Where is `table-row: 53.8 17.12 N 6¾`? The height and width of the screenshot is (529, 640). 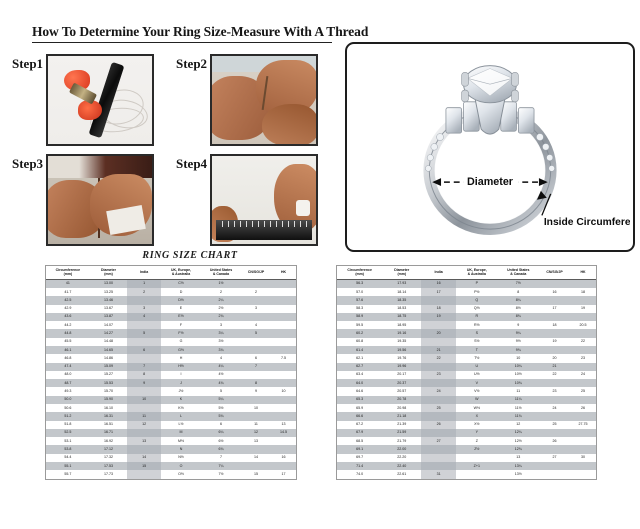 table-row: 53.8 17.12 N 6¾ is located at coordinates (171, 449).